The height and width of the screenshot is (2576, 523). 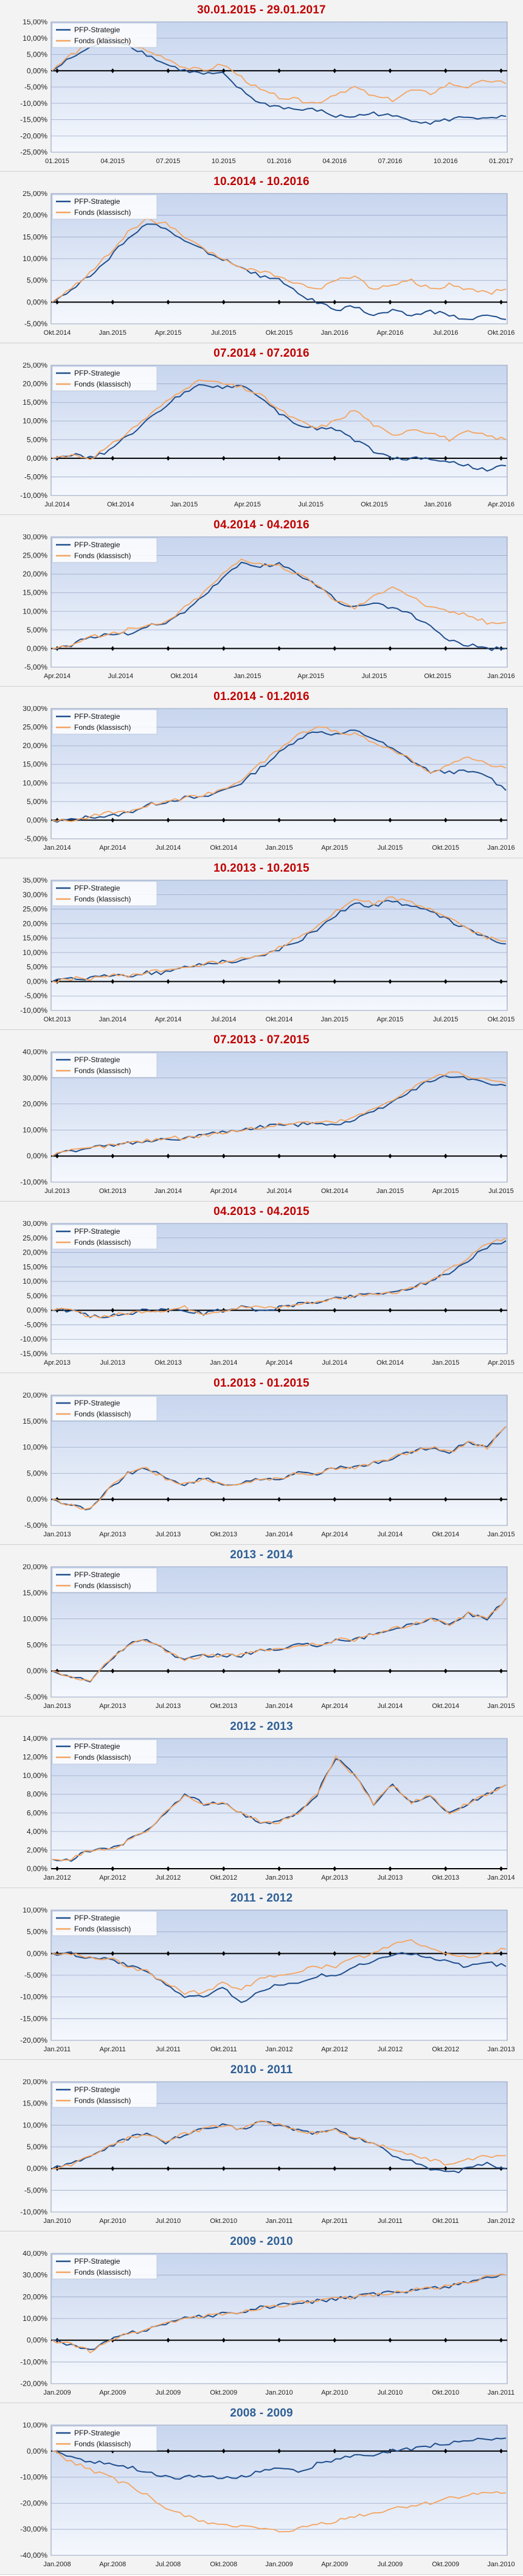 I want to click on x-tick-label: Apr.2010, so click(x=113, y=2221).